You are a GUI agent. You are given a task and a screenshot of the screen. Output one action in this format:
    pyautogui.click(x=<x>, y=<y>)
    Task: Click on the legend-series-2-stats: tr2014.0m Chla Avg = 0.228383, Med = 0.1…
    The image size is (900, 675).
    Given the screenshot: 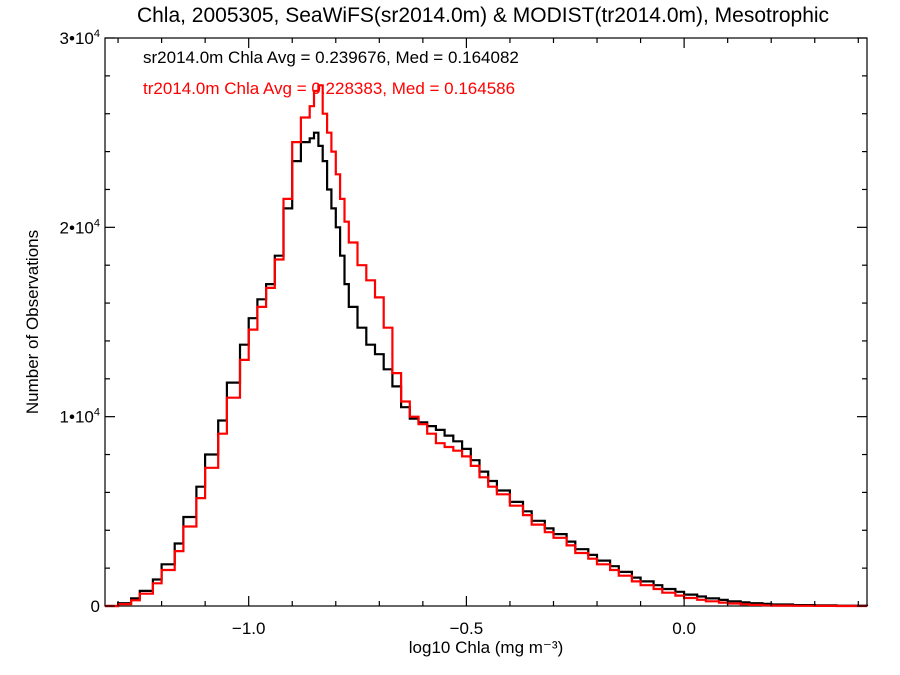 What is the action you would take?
    pyautogui.click(x=329, y=88)
    